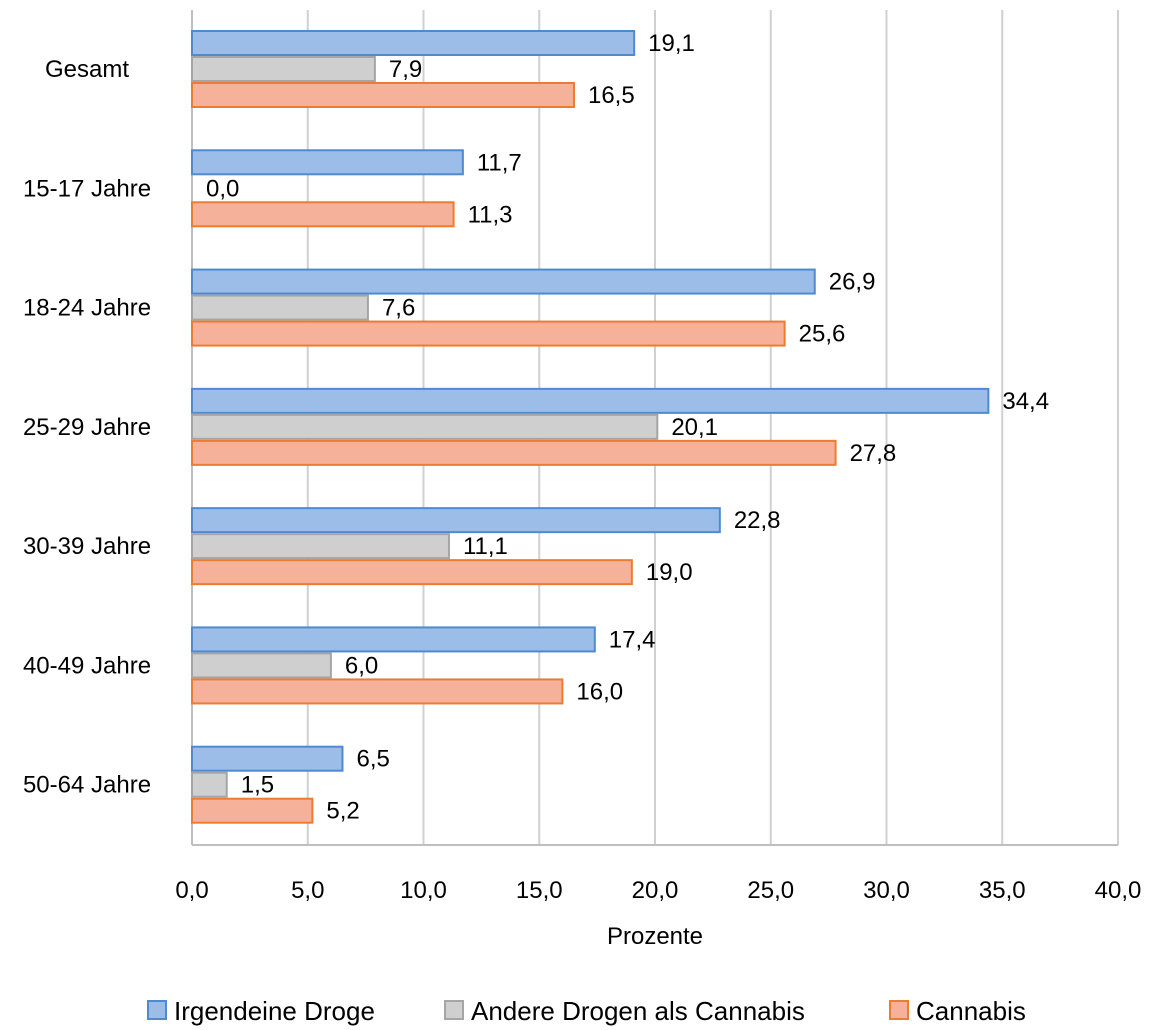  I want to click on data-label: 0,0, so click(222, 188).